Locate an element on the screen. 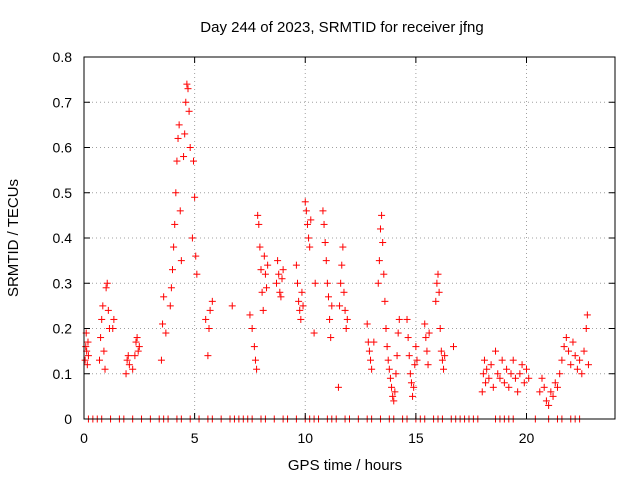 The width and height of the screenshot is (640, 480). y-tick-label: 0.2 is located at coordinates (63, 329).